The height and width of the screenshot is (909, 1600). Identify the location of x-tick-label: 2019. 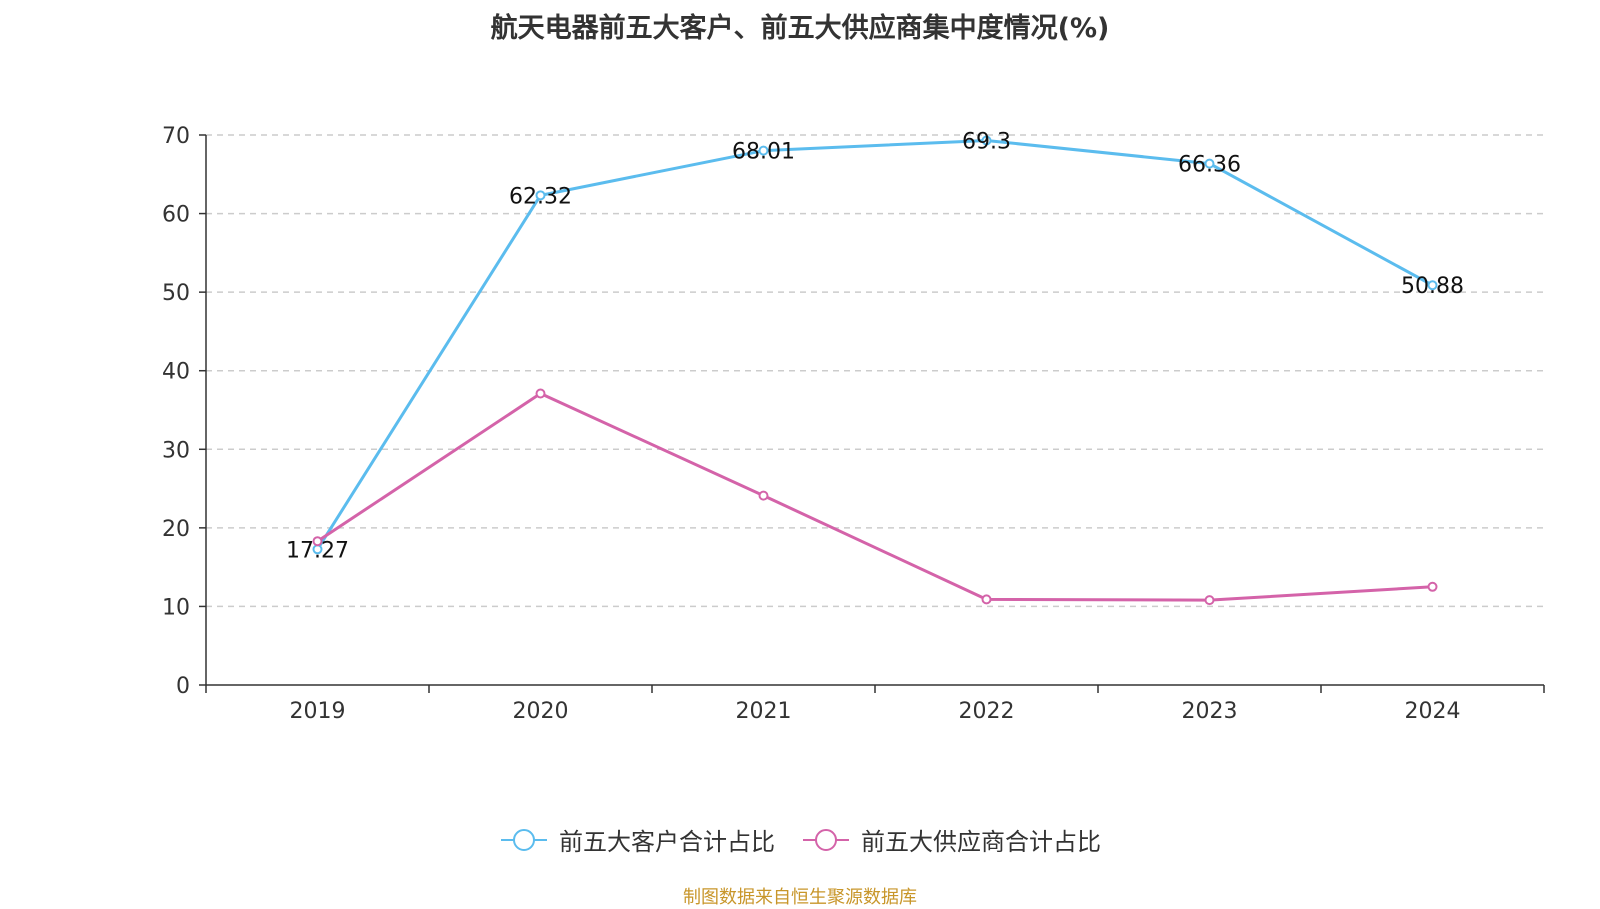
(318, 711).